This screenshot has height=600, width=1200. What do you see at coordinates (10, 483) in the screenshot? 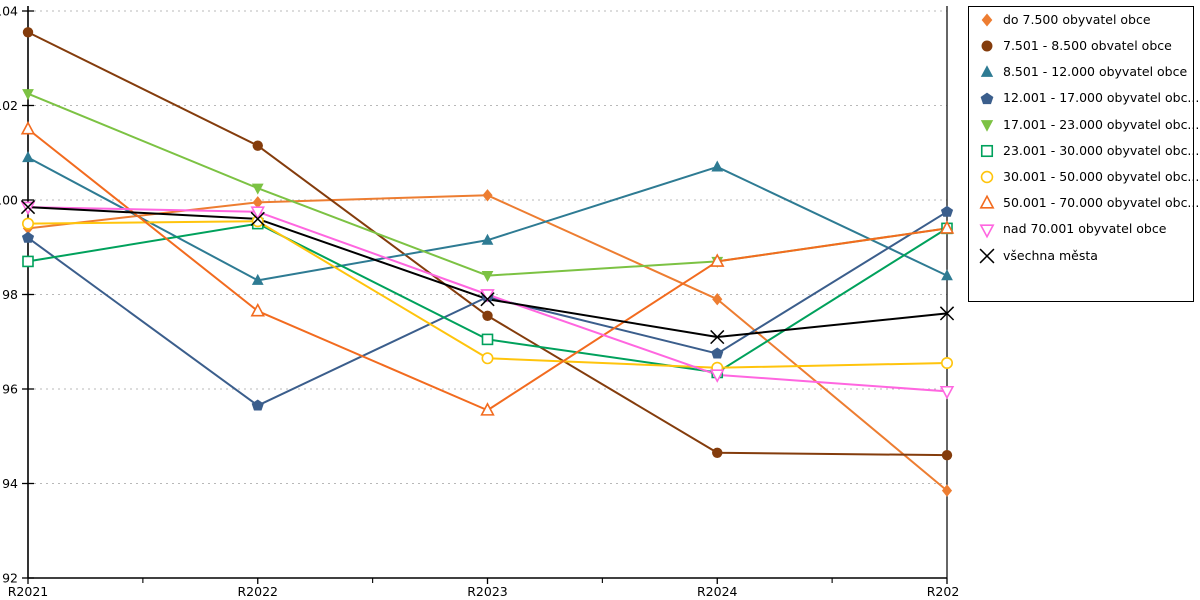
I see `svg-text: 94` at bounding box center [10, 483].